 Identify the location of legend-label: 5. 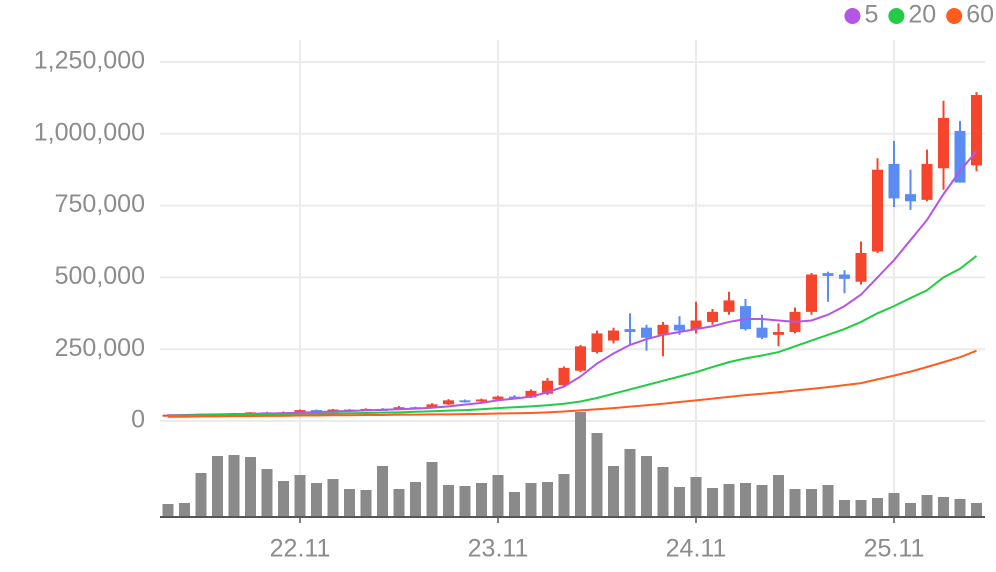
(871, 15).